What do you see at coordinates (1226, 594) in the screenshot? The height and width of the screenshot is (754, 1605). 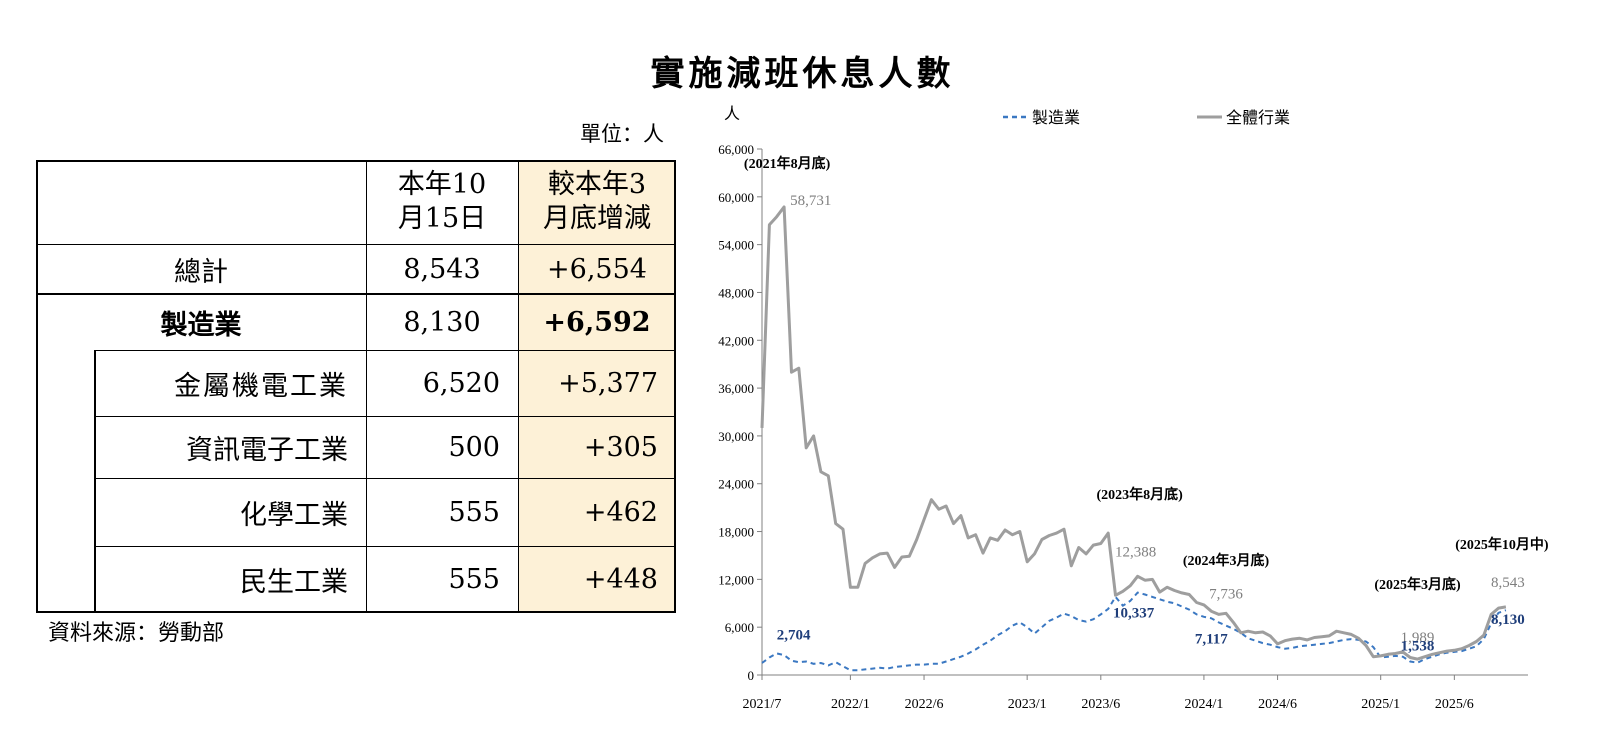 I see `data-label: 7,736` at bounding box center [1226, 594].